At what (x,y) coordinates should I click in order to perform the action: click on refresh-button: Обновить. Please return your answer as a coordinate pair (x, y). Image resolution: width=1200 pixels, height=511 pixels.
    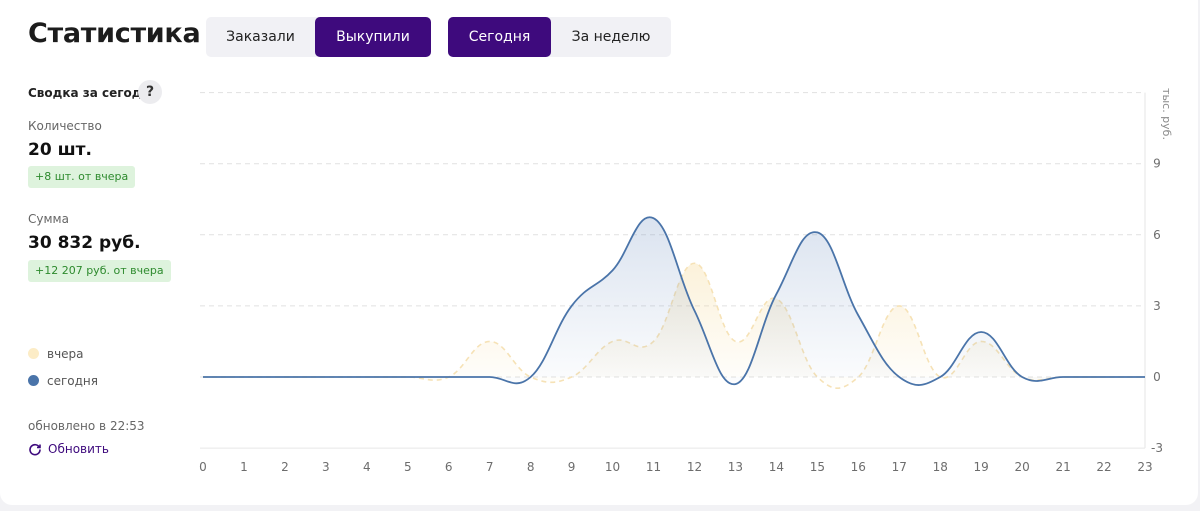
    Looking at the image, I should click on (68, 449).